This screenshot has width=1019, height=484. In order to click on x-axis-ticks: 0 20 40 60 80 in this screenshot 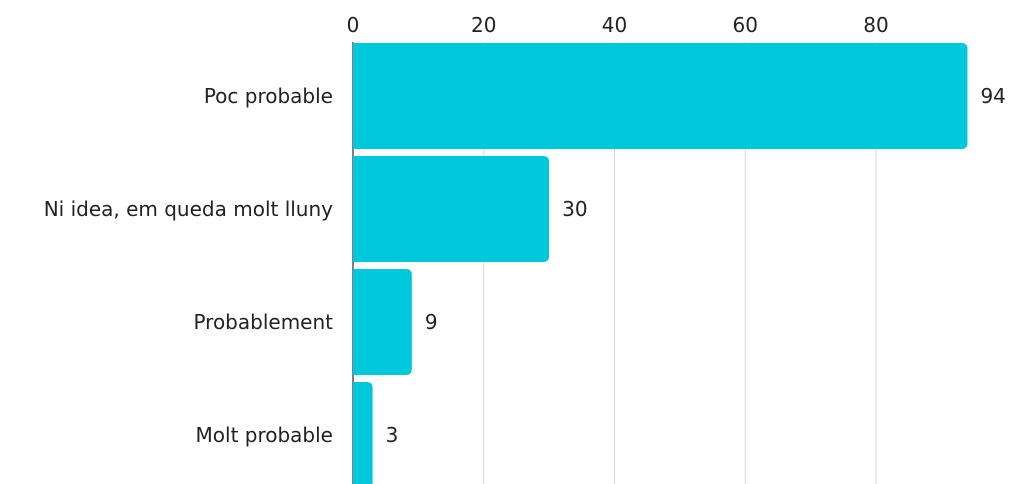, I will do `click(618, 25)`.